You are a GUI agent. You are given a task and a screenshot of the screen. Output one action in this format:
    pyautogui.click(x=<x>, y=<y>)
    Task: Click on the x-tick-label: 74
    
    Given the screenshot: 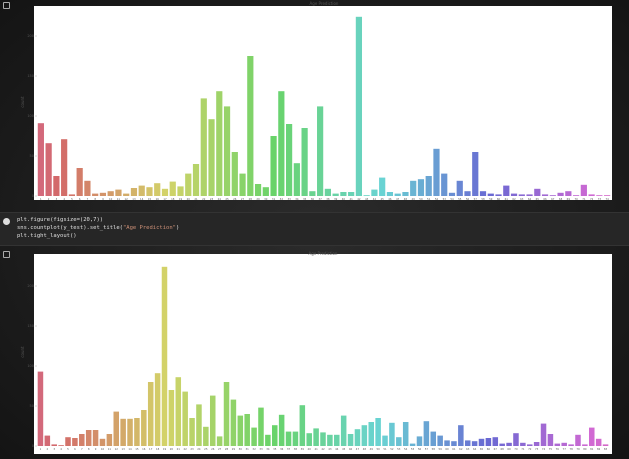 What is the action you would take?
    pyautogui.click(x=544, y=449)
    